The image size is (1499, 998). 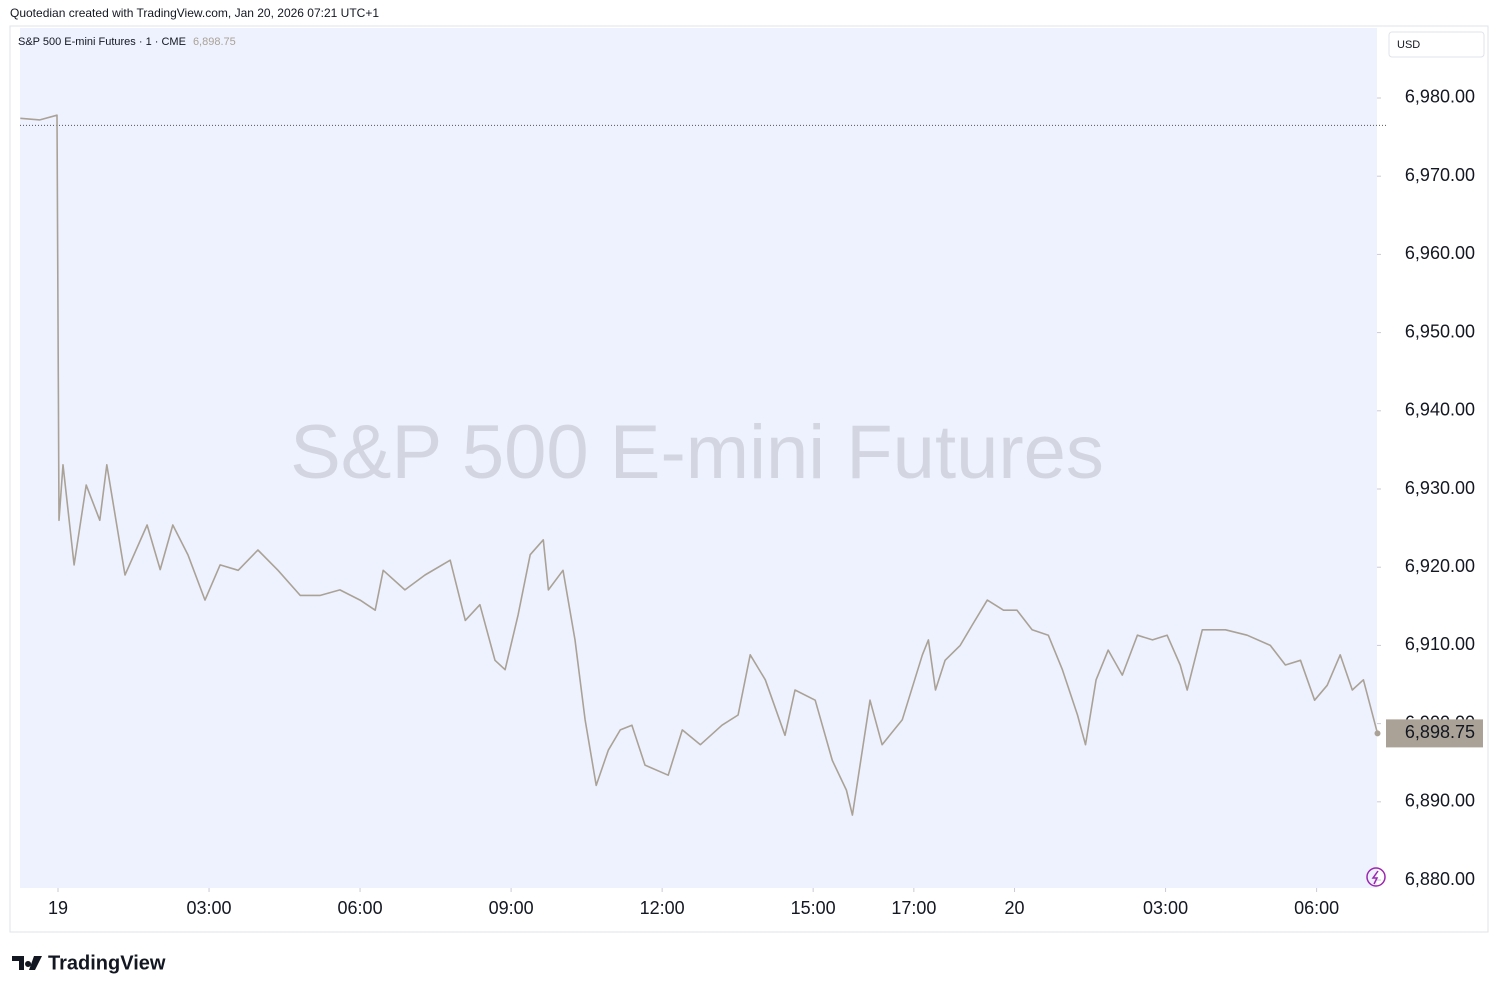 What do you see at coordinates (511, 908) in the screenshot?
I see `x-tick-label: 09:00` at bounding box center [511, 908].